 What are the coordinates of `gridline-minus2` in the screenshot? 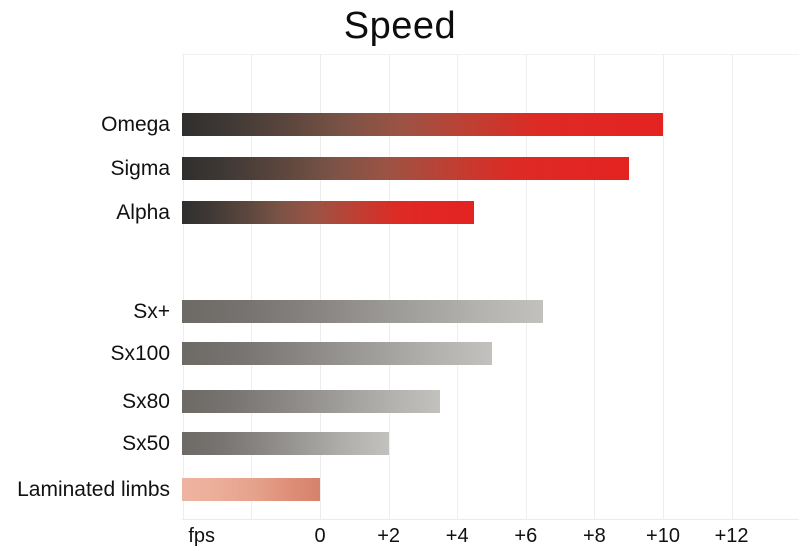 It's located at (252, 287).